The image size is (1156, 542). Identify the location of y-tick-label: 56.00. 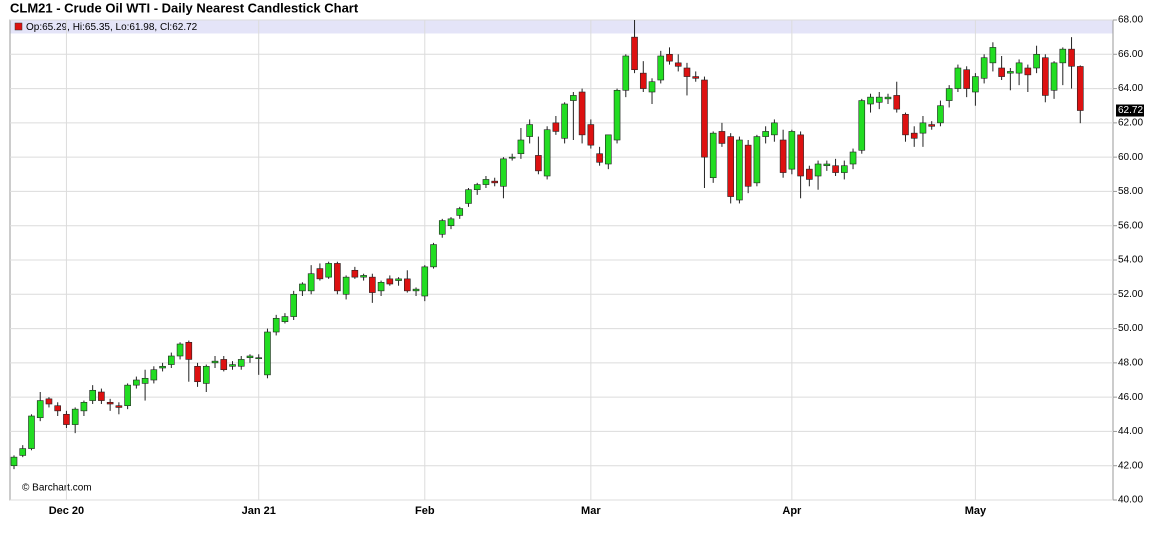
(1130, 225).